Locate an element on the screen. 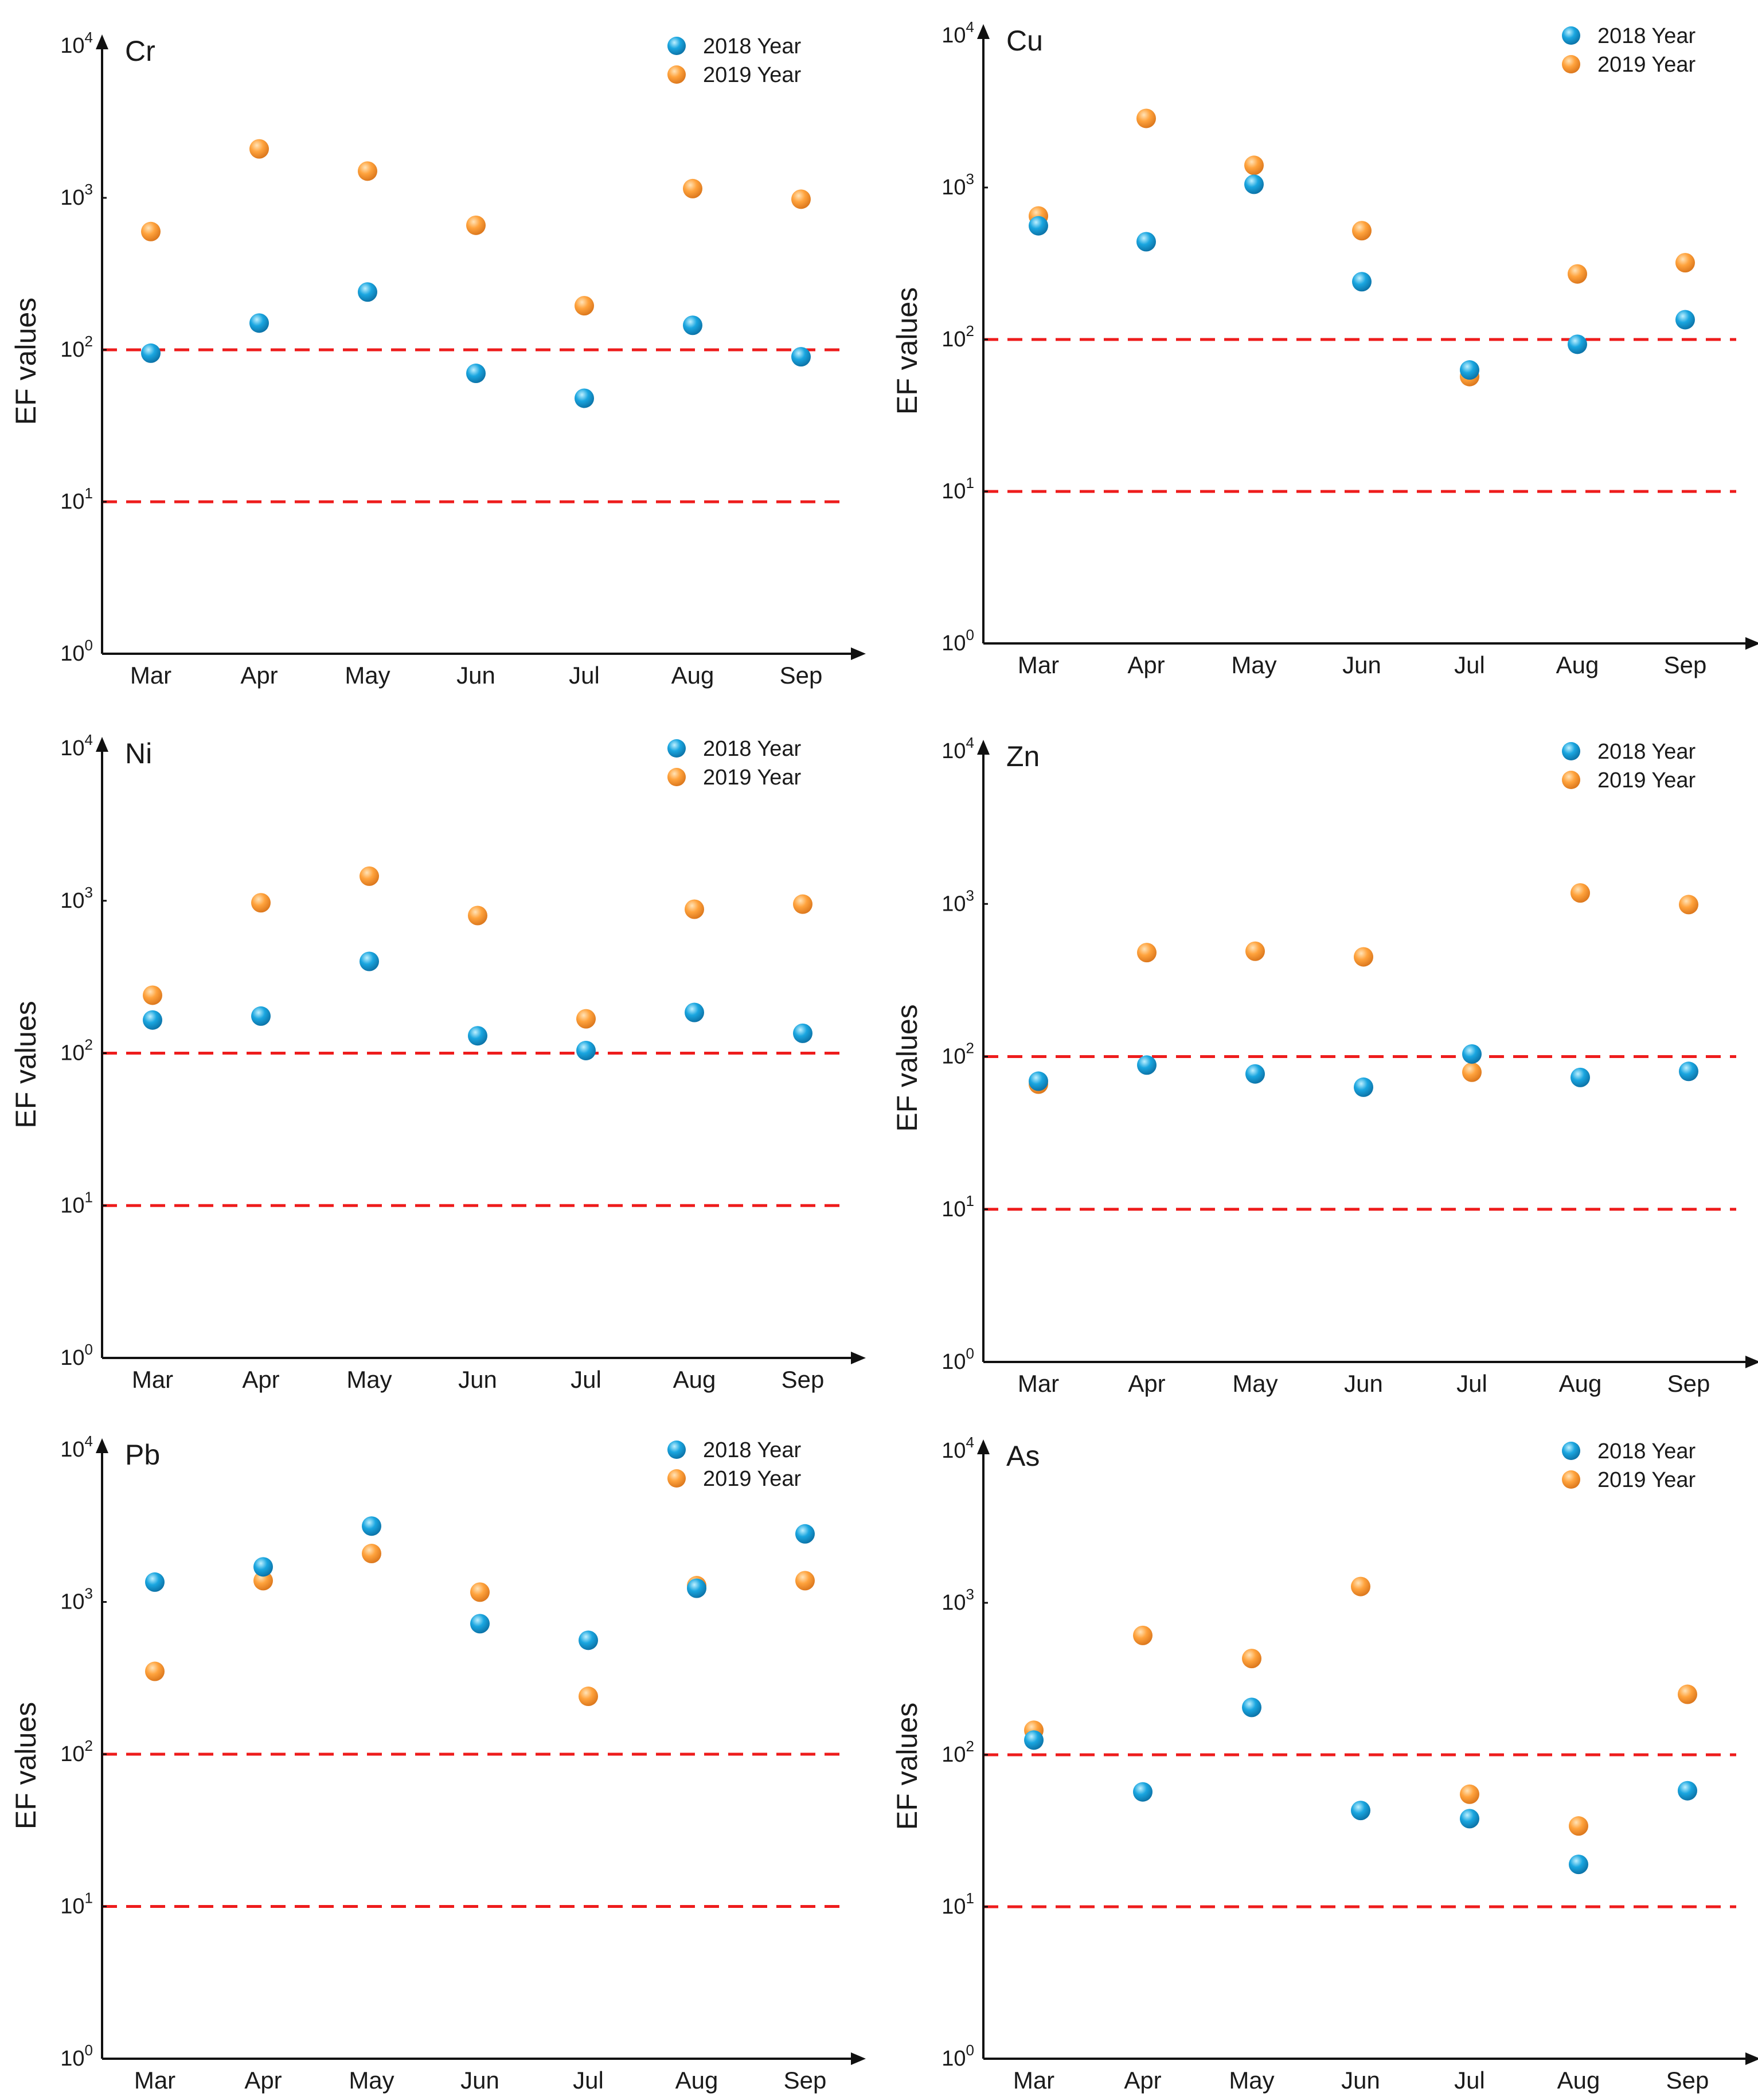 The width and height of the screenshot is (1758, 2100). x-tick-label-jul: Jul is located at coordinates (1470, 2080).